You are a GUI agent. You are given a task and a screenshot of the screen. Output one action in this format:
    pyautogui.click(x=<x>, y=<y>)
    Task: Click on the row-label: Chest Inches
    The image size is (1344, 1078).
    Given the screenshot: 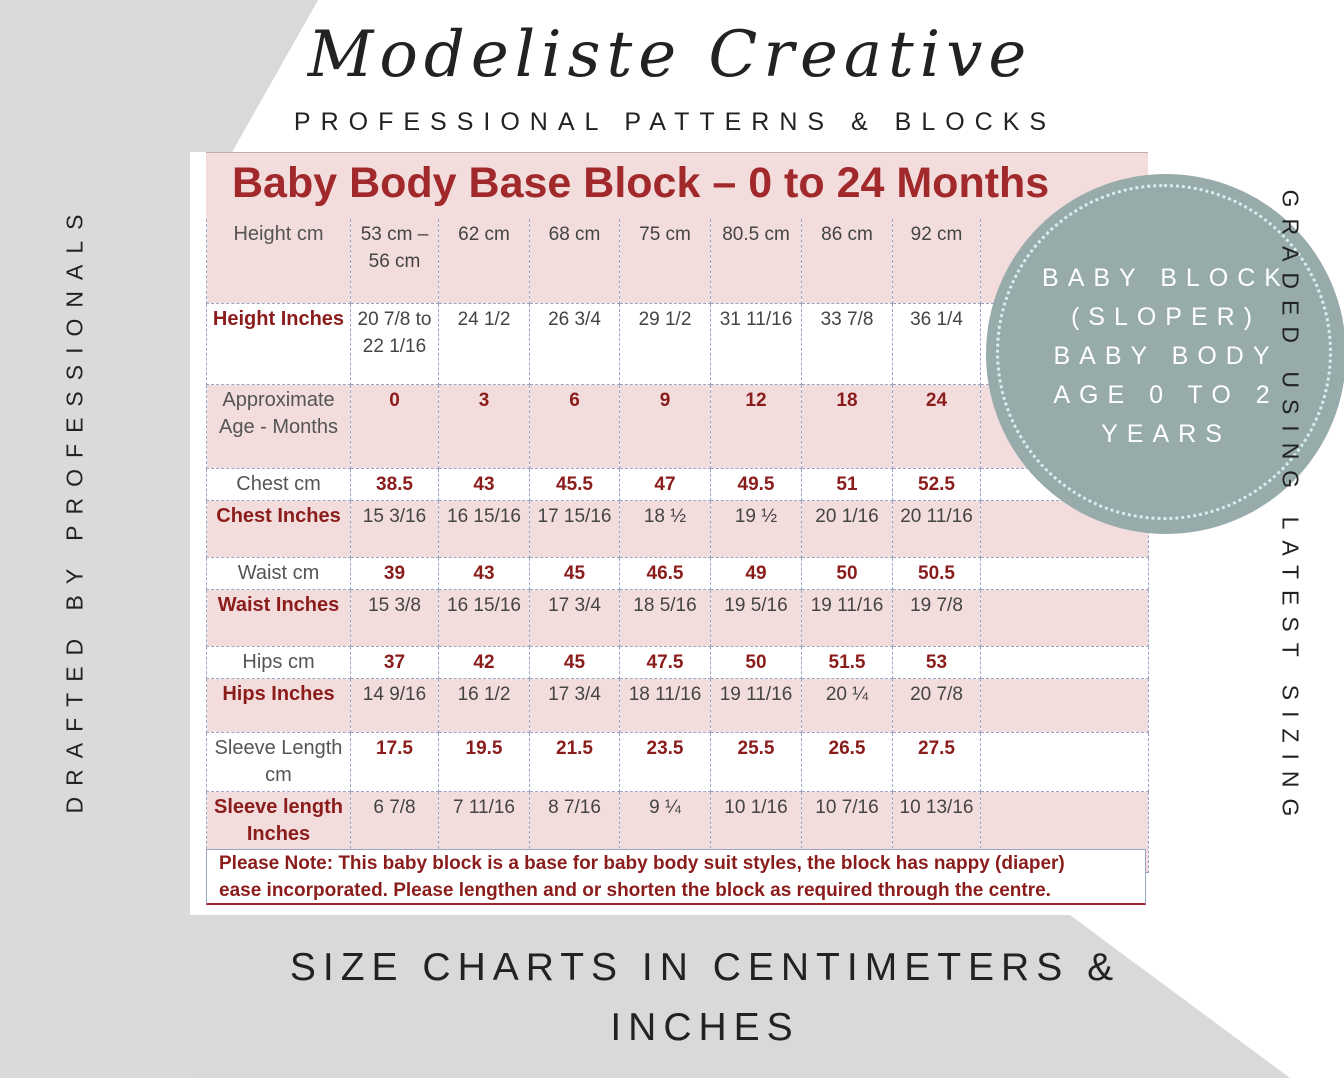 What is the action you would take?
    pyautogui.click(x=278, y=529)
    